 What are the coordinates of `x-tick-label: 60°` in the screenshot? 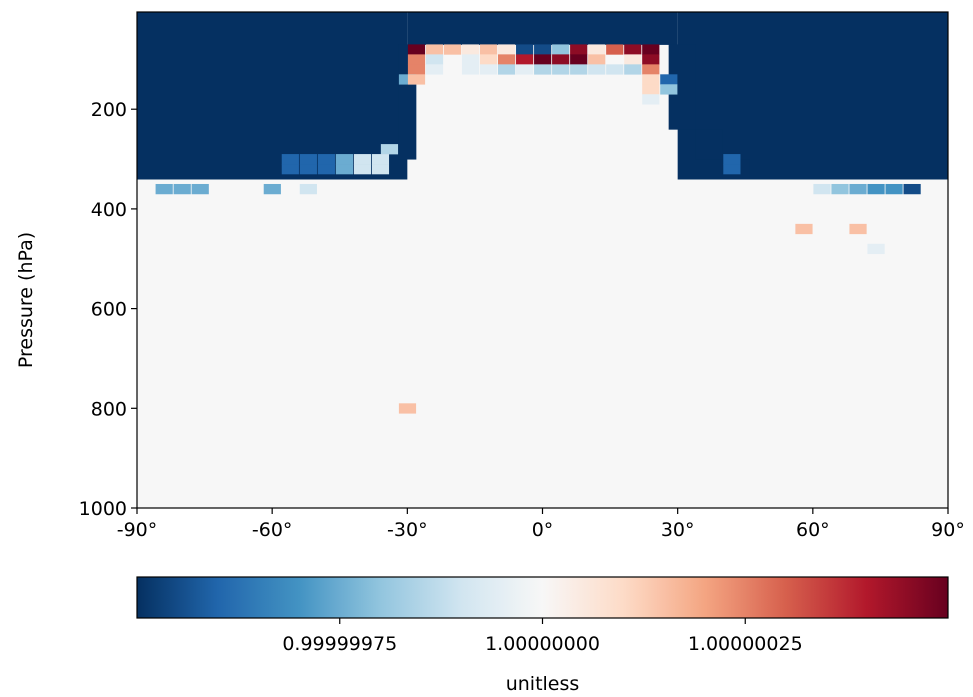 It's located at (813, 530).